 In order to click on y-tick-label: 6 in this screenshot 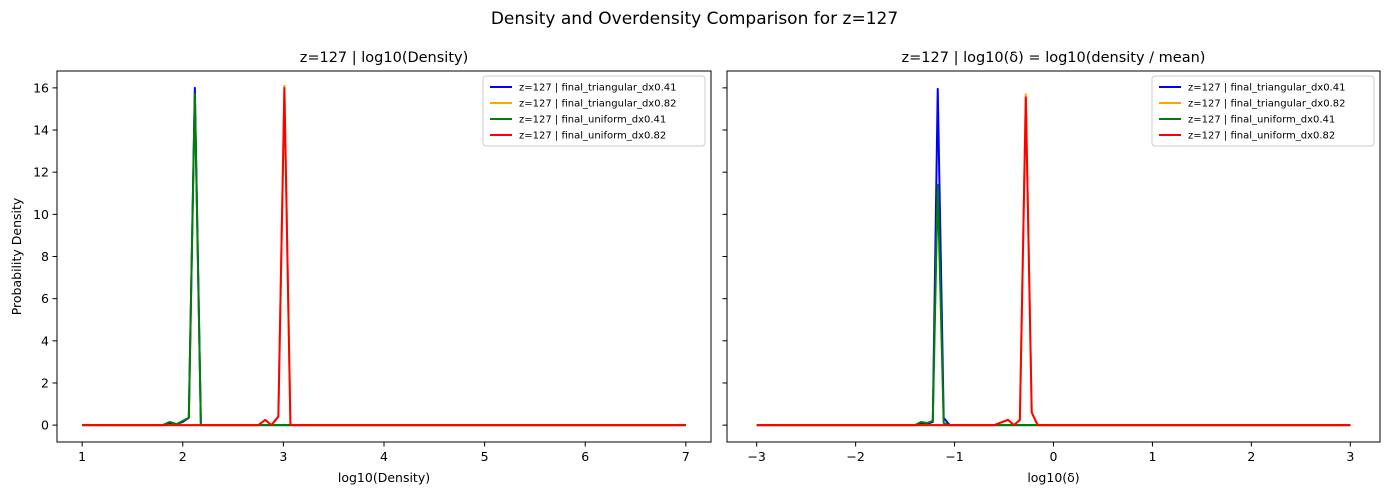, I will do `click(45, 298)`.